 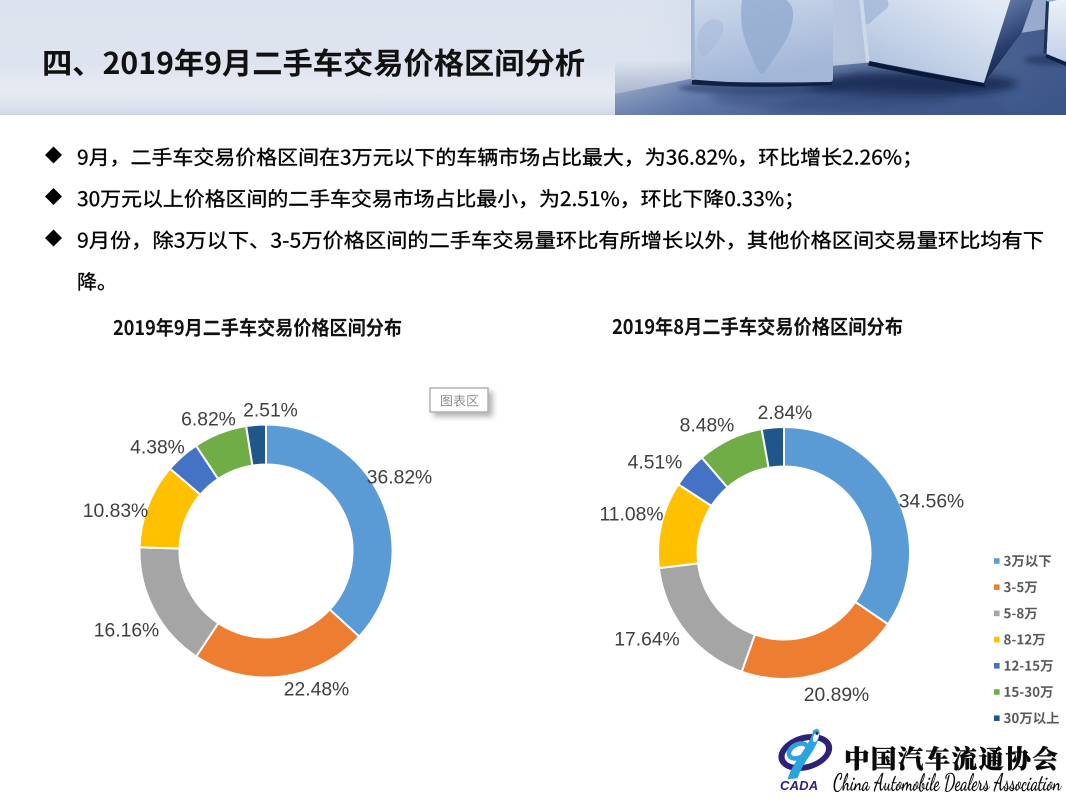 What do you see at coordinates (799, 785) in the screenshot?
I see `svg-text: CADA` at bounding box center [799, 785].